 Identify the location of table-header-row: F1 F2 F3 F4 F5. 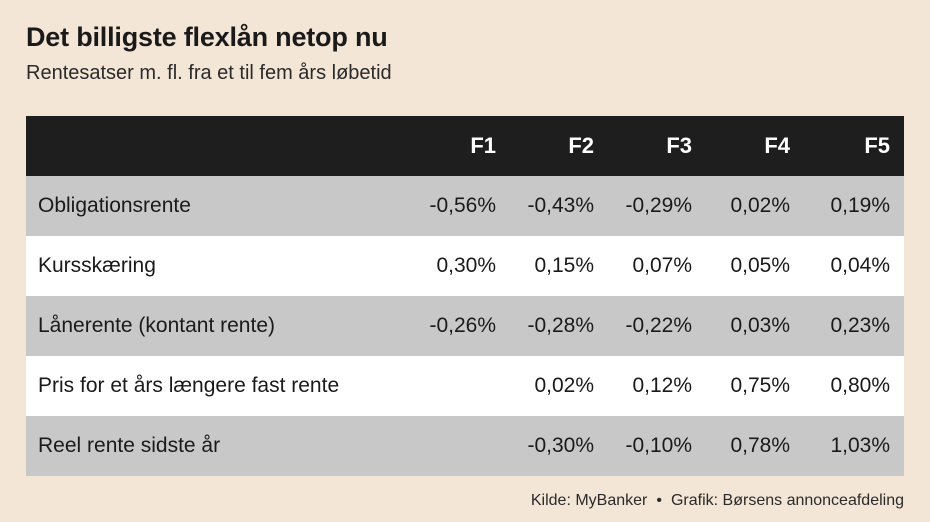
(465, 146).